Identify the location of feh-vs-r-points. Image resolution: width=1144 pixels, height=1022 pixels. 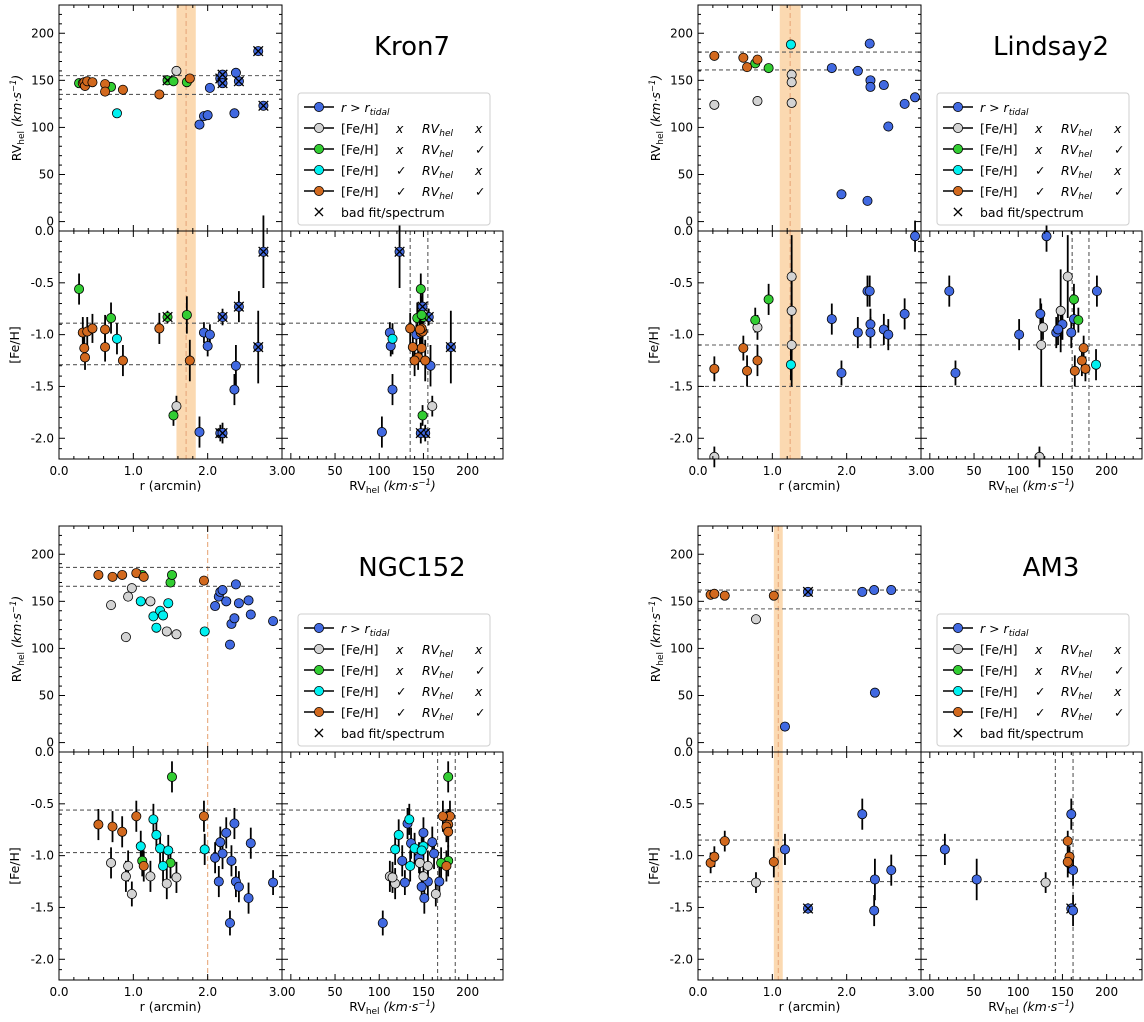
(171, 342).